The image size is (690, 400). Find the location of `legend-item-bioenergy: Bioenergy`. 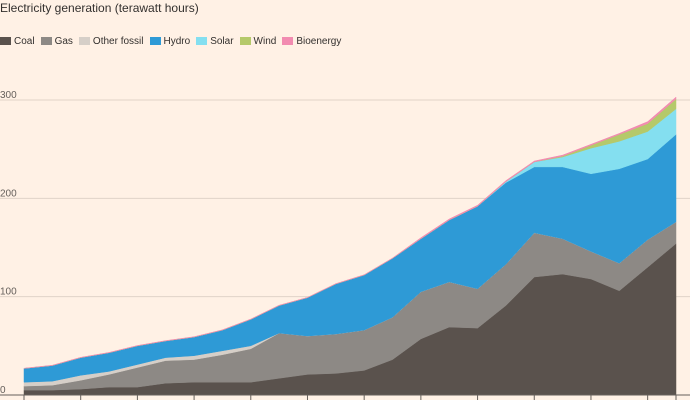

legend-item-bioenergy: Bioenergy is located at coordinates (311, 41).